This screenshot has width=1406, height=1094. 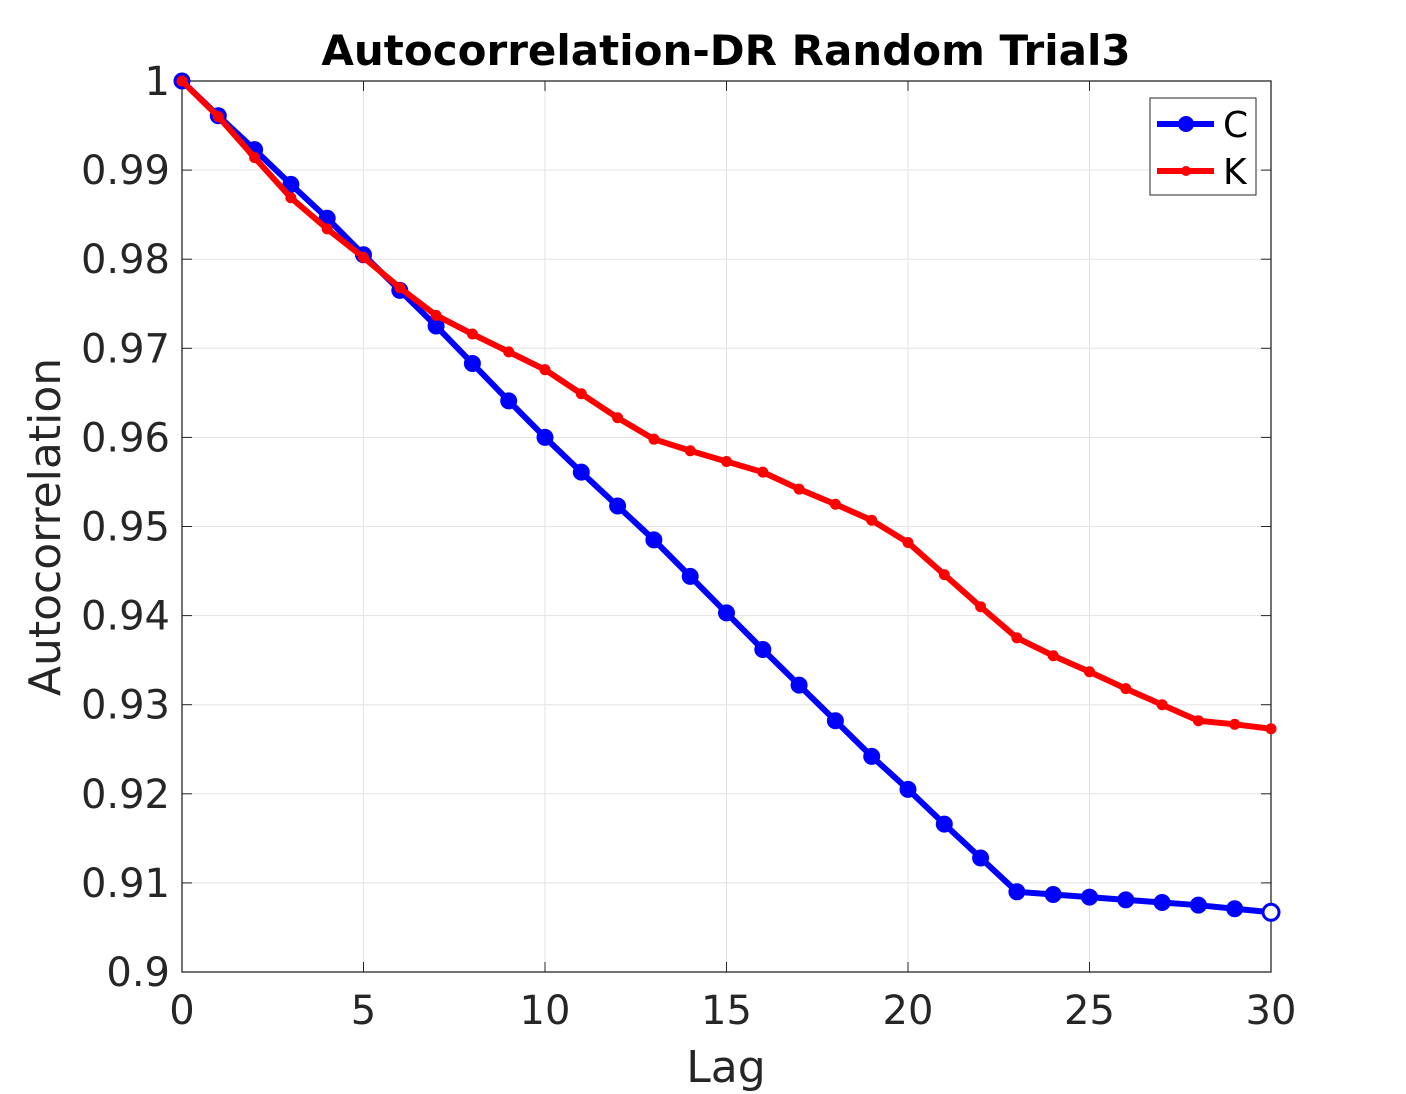 I want to click on y-tick-label: 0.93, so click(x=125, y=706).